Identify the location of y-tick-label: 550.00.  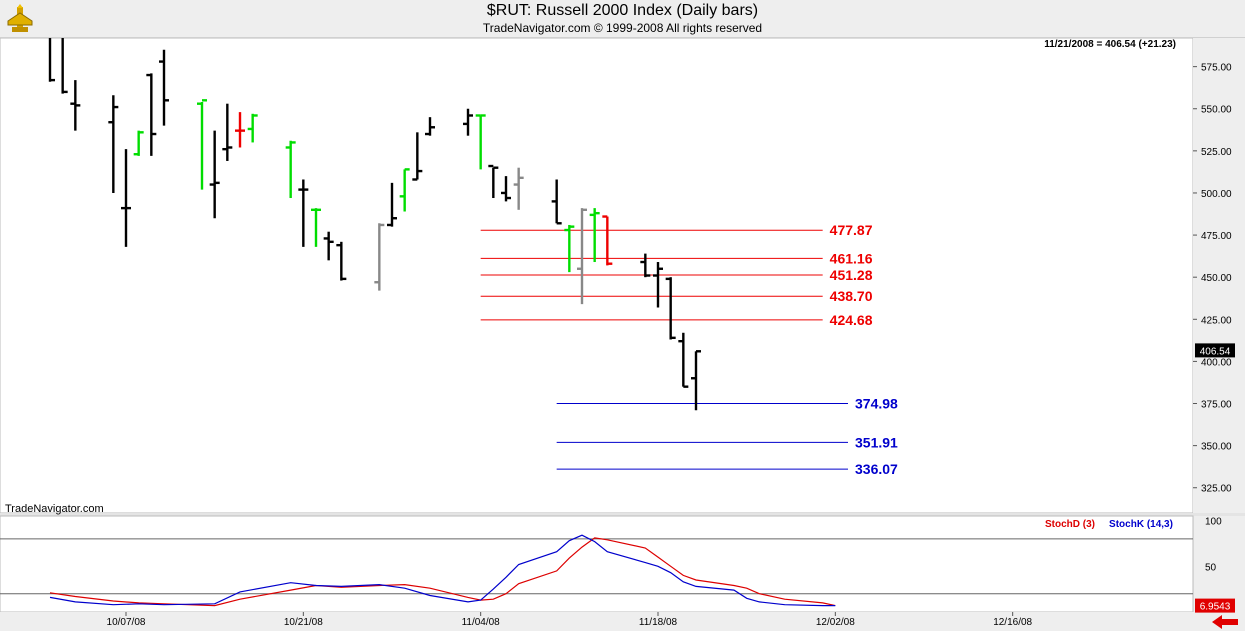
(1216, 110).